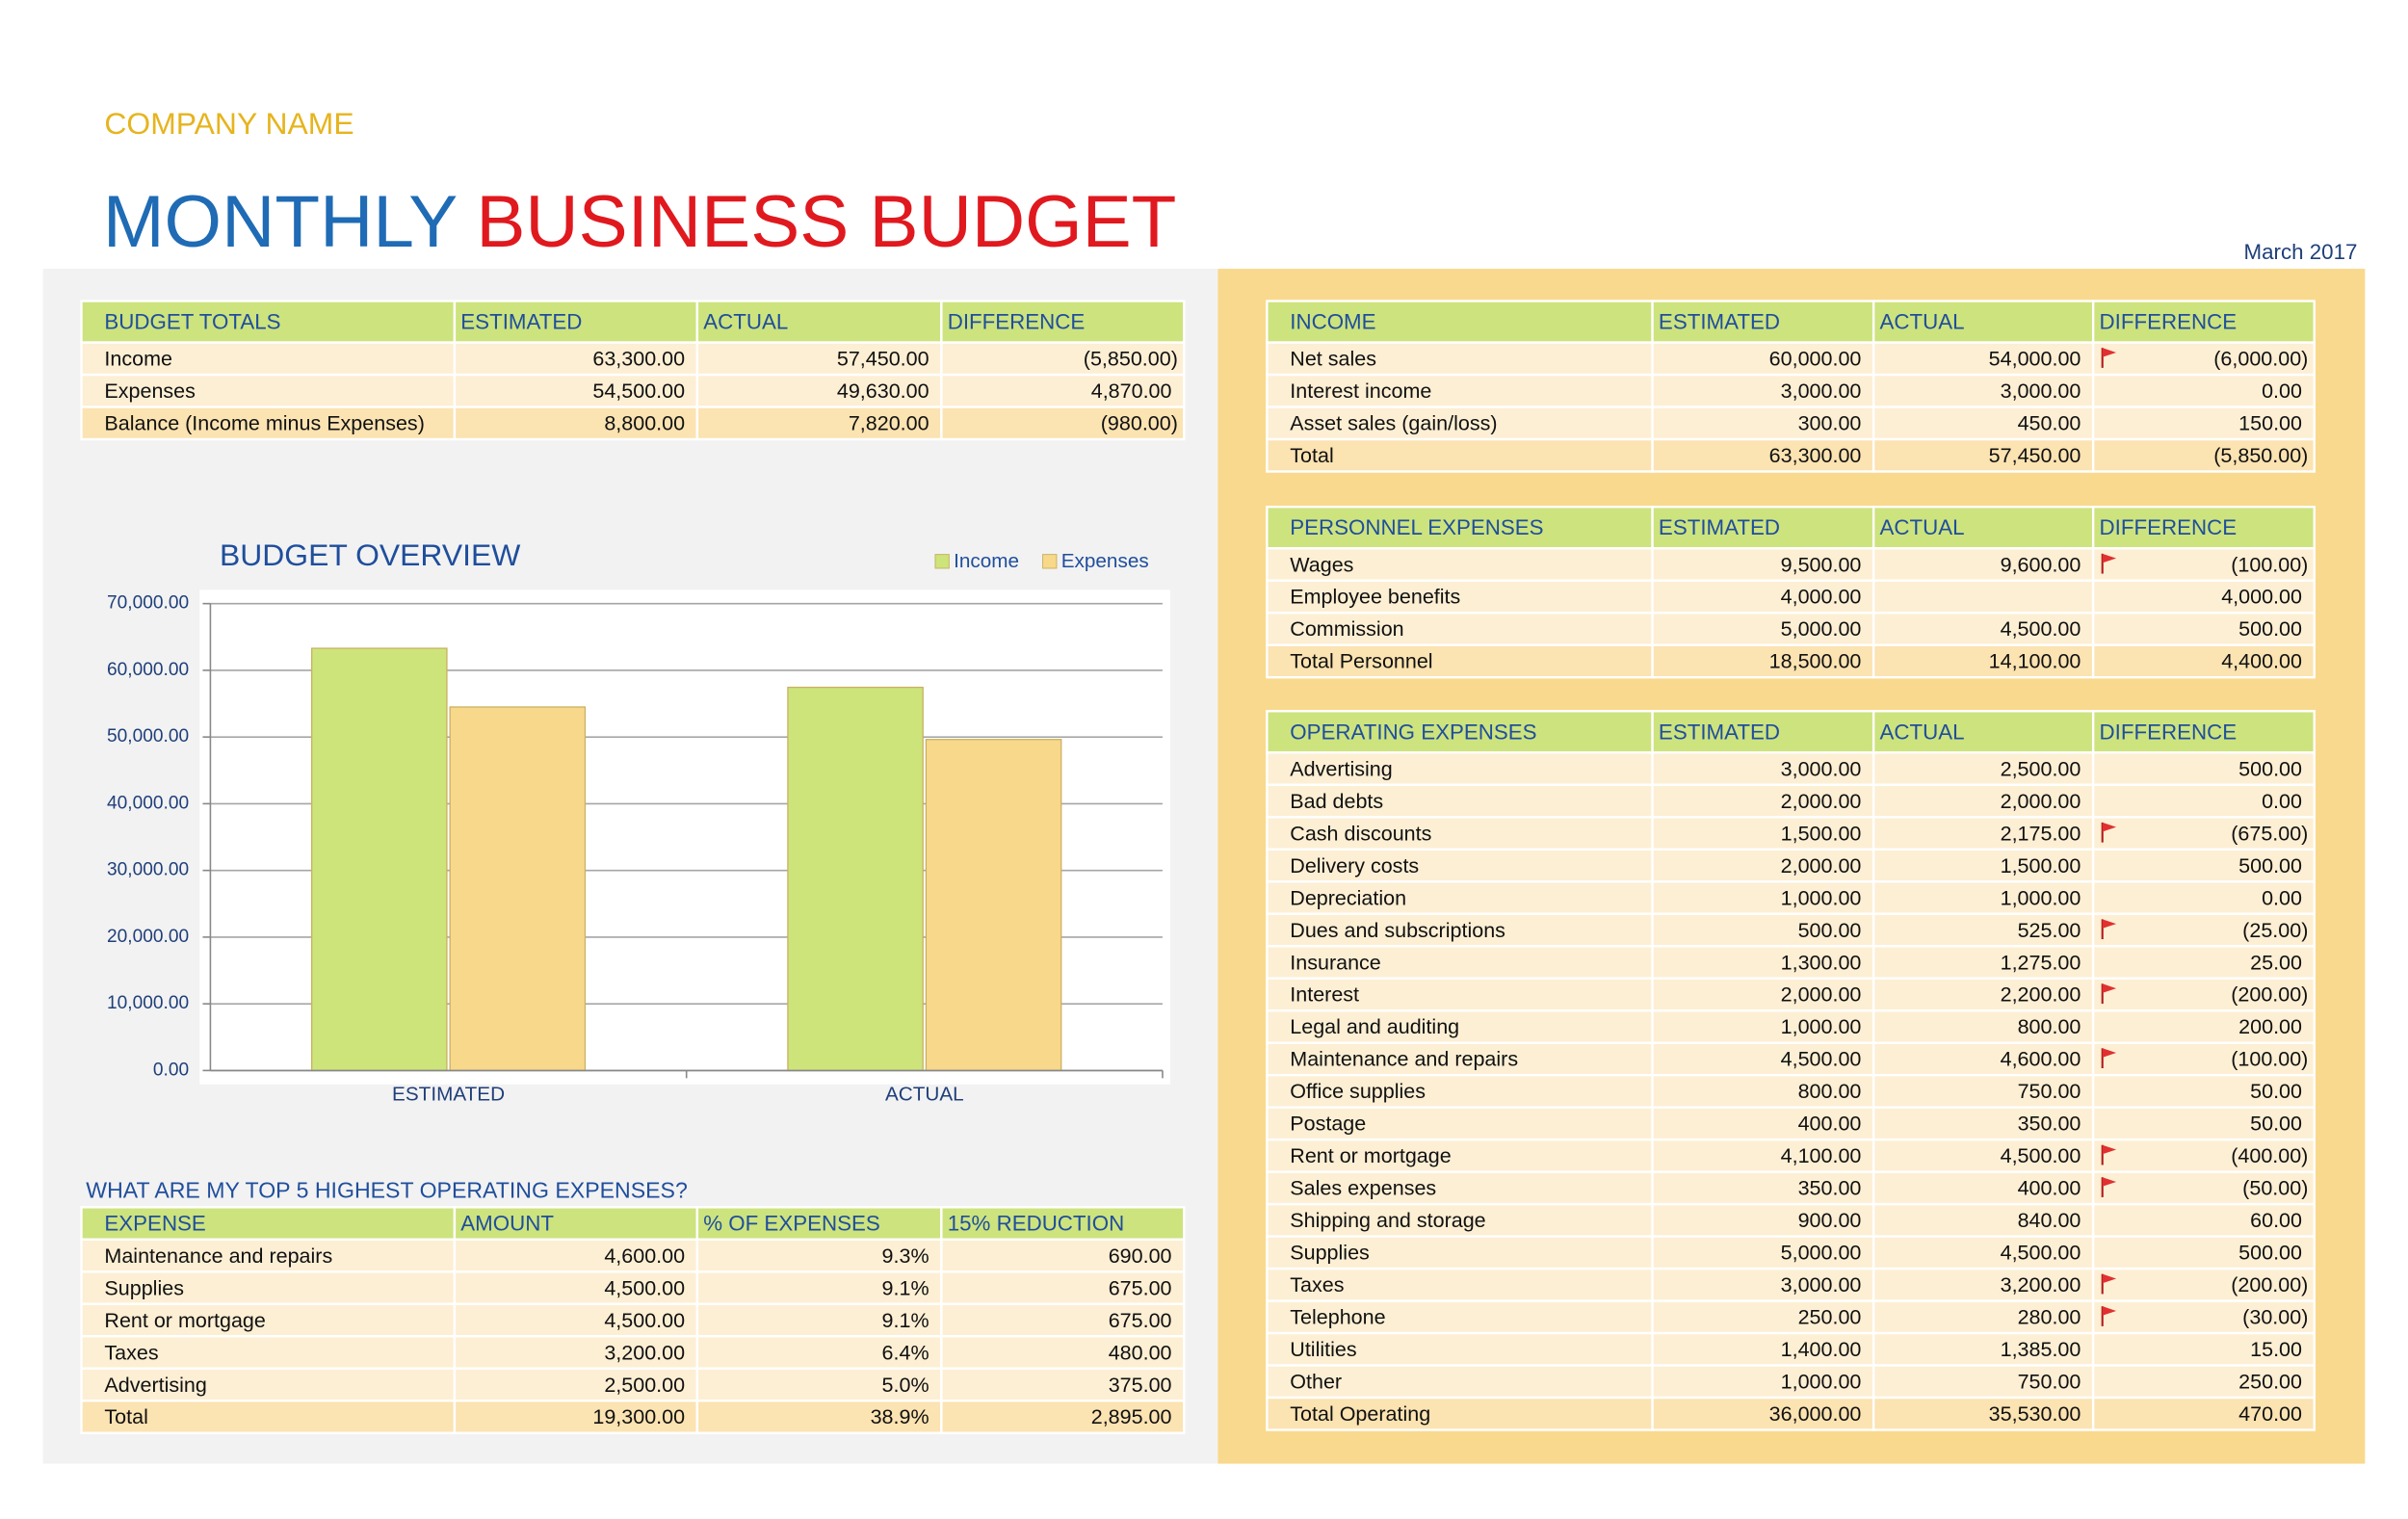  What do you see at coordinates (2041, 865) in the screenshot?
I see `cell-value: 1,500.00` at bounding box center [2041, 865].